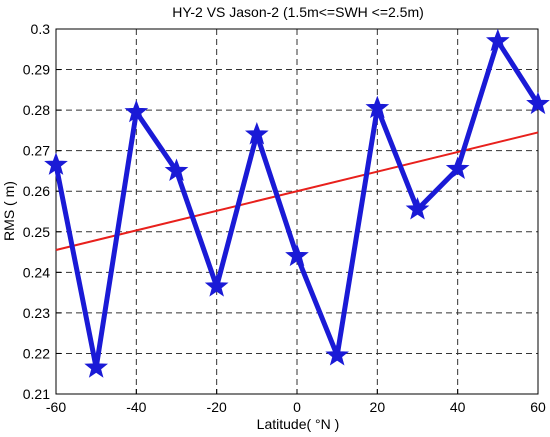 The height and width of the screenshot is (437, 550). What do you see at coordinates (378, 407) in the screenshot?
I see `x-tick-label: 20` at bounding box center [378, 407].